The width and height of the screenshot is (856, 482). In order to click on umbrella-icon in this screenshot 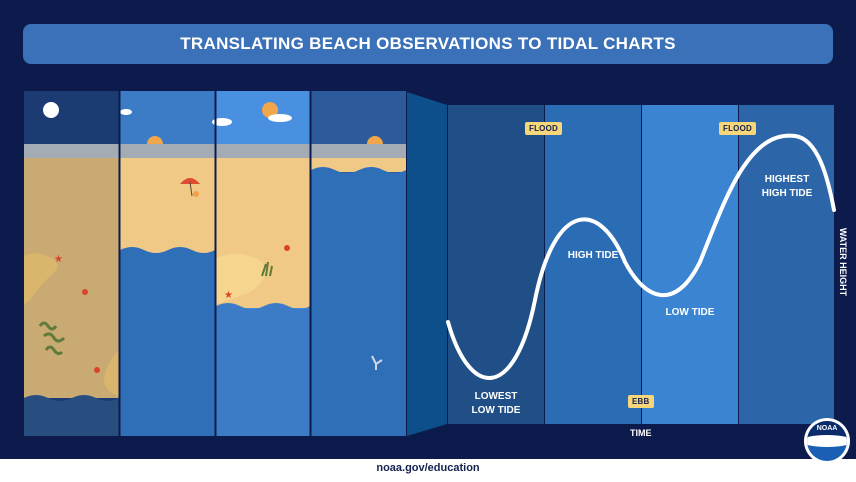, I will do `click(190, 187)`.